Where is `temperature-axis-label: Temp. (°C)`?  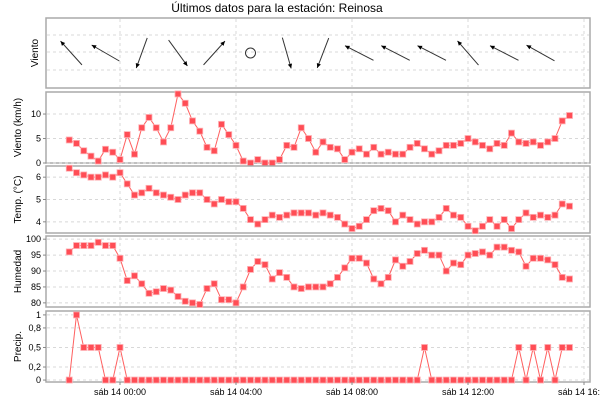
temperature-axis-label: Temp. (°C) is located at coordinates (18, 200).